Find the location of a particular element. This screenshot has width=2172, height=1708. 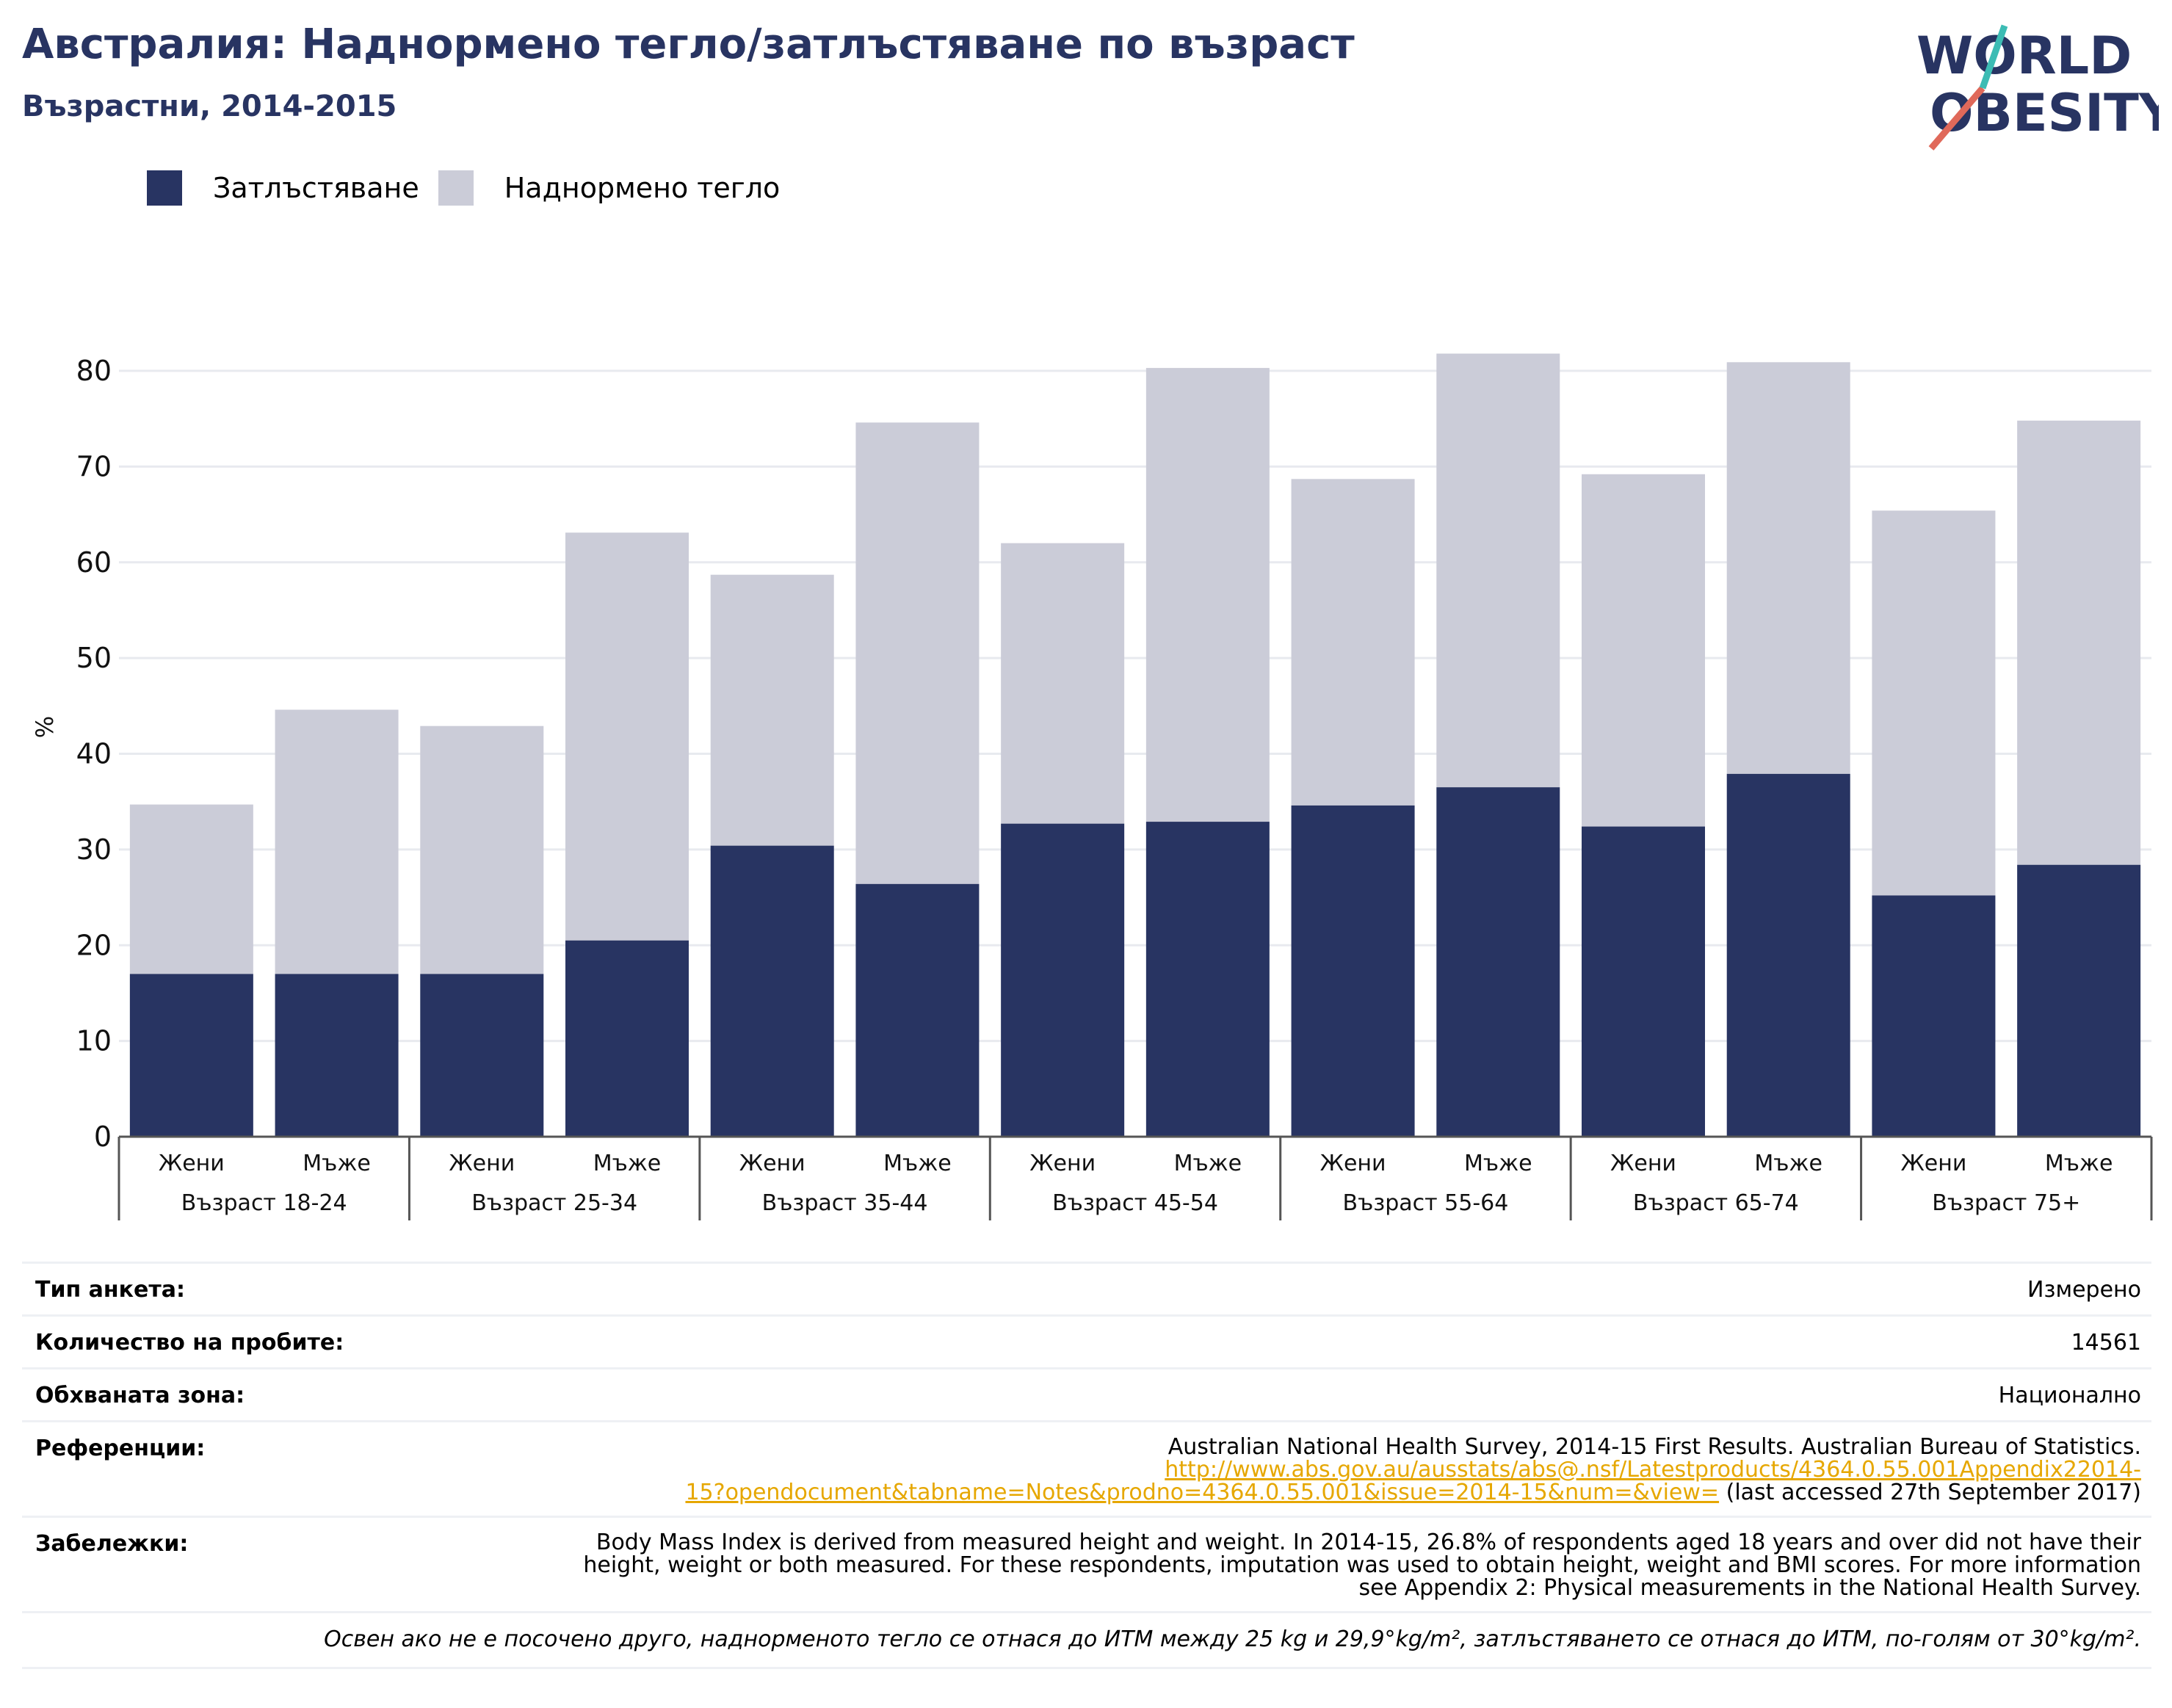

logo-slash-red is located at coordinates (1957, 119).